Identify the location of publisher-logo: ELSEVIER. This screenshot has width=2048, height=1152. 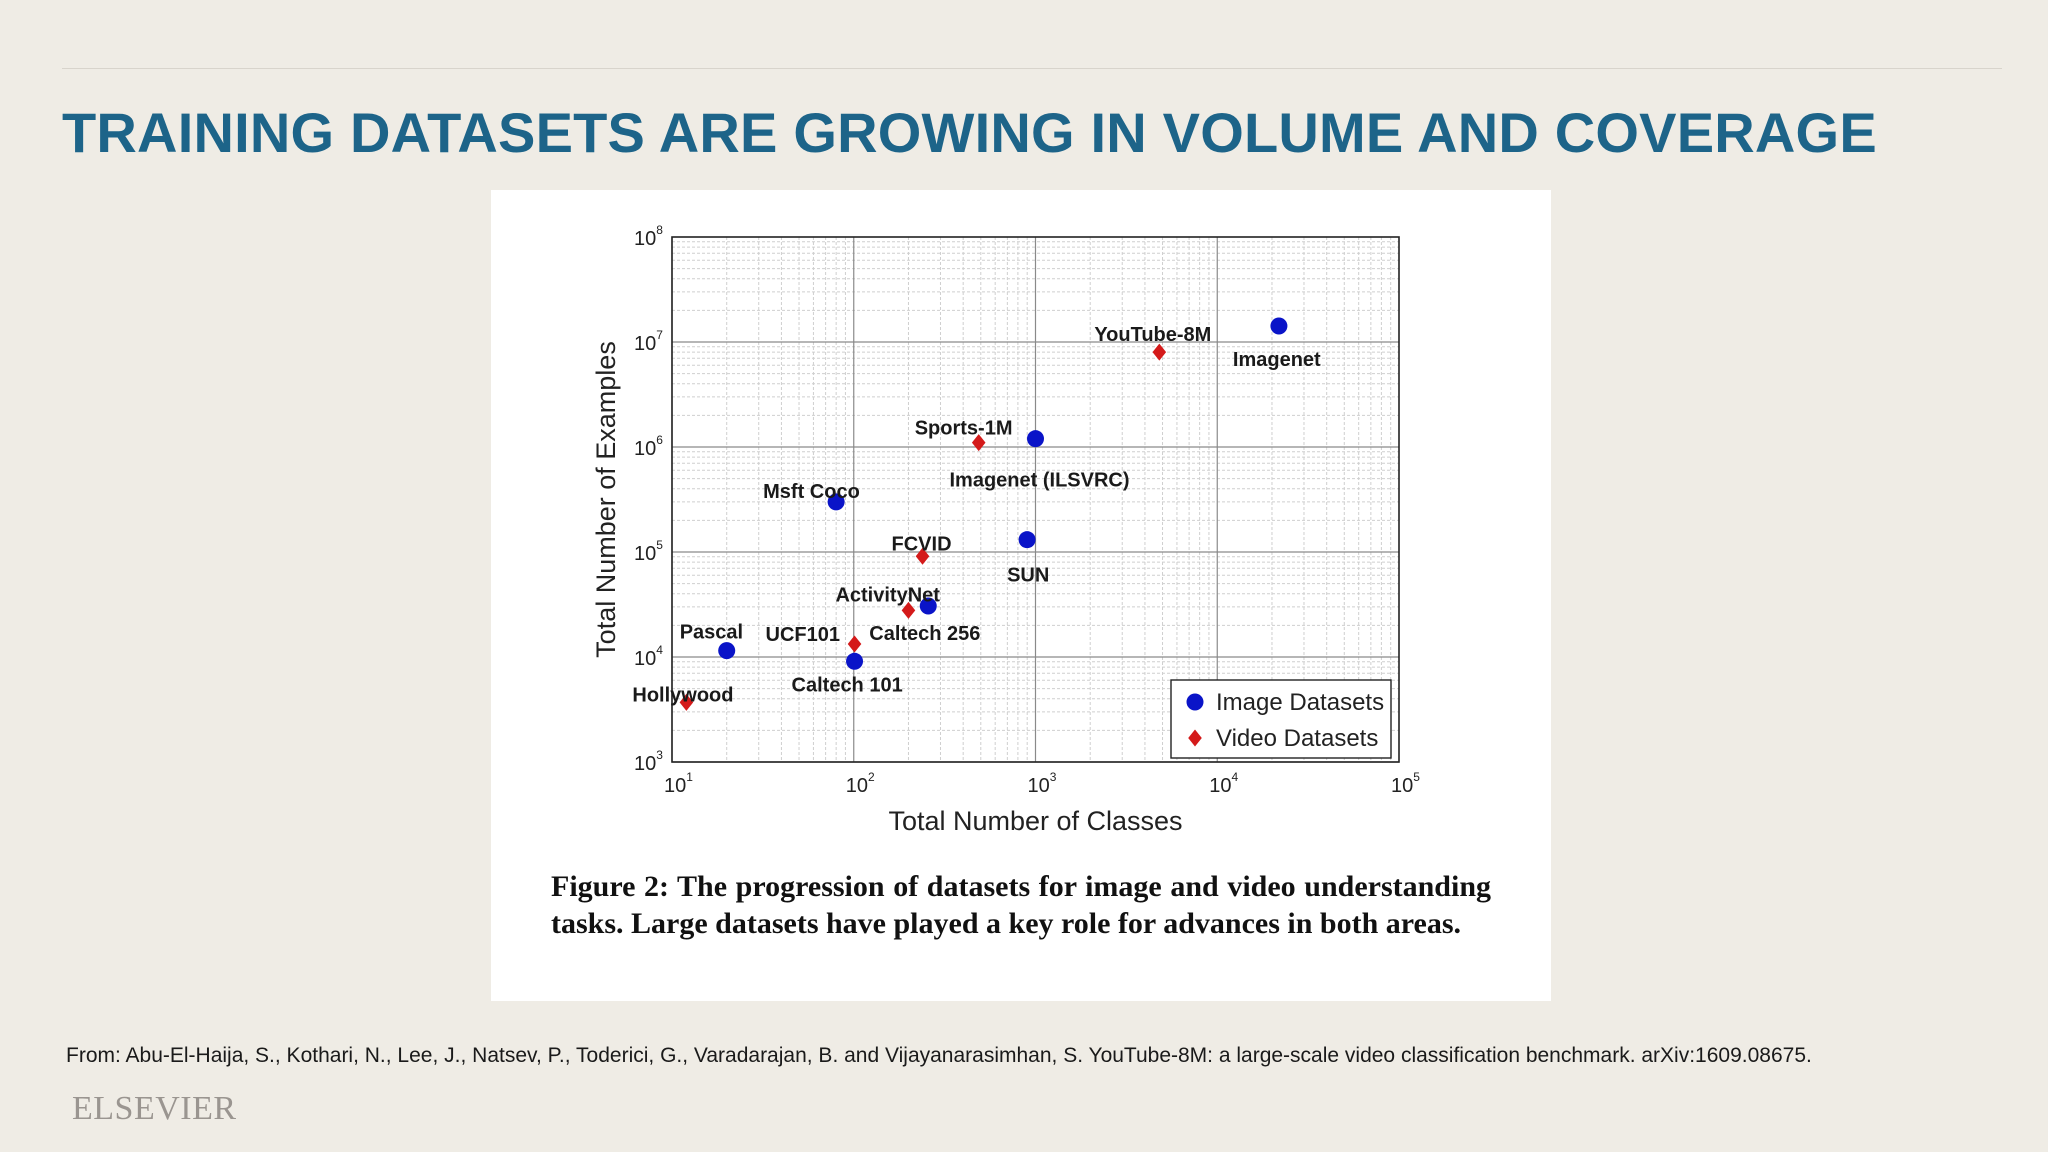
(154, 1108).